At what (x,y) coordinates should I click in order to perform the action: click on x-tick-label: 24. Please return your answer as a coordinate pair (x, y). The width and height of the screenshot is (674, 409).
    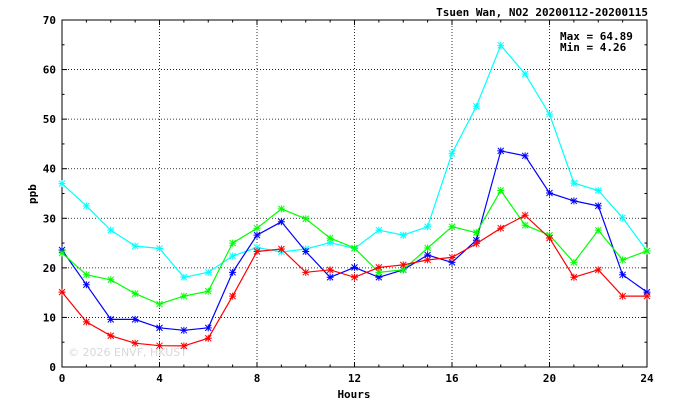
    Looking at the image, I should click on (647, 378).